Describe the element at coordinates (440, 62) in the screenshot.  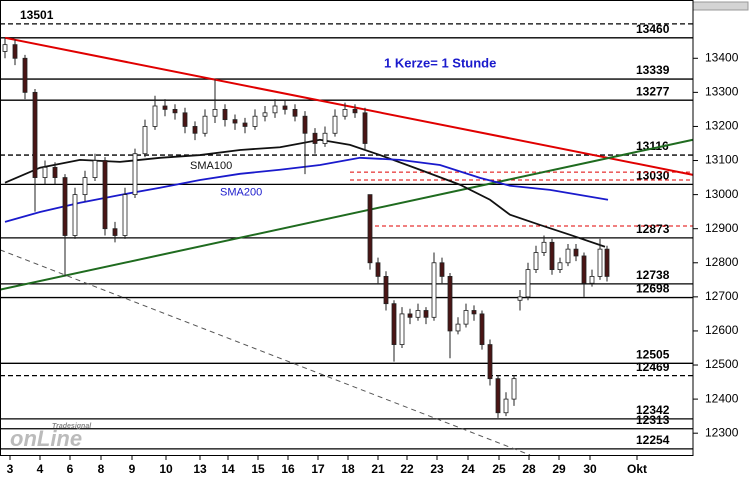
I see `annotation: 1 Kerze= 1 Stunde` at that location.